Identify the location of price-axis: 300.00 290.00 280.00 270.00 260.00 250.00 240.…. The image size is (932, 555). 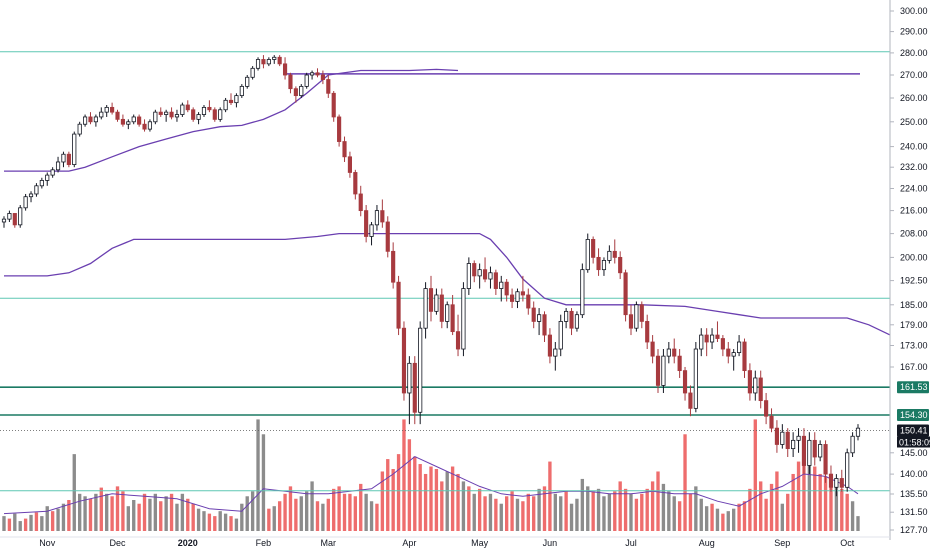
(910, 275).